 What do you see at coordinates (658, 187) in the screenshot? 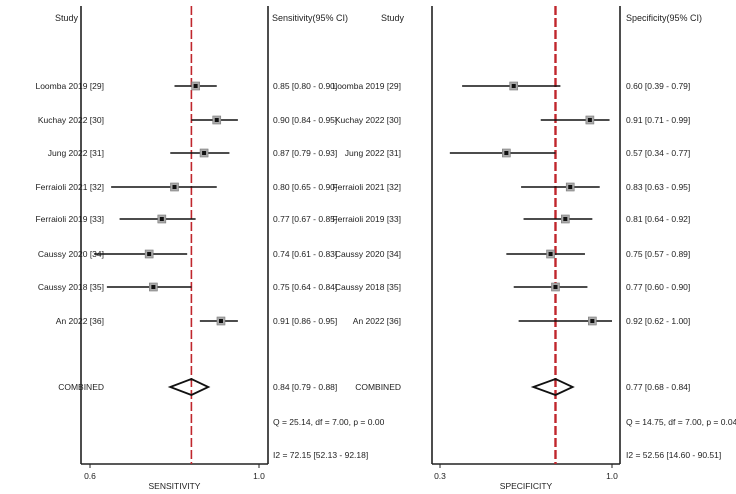
I see `specificity-ci-value-text: 0.83 [0.63 - 0.95]` at bounding box center [658, 187].